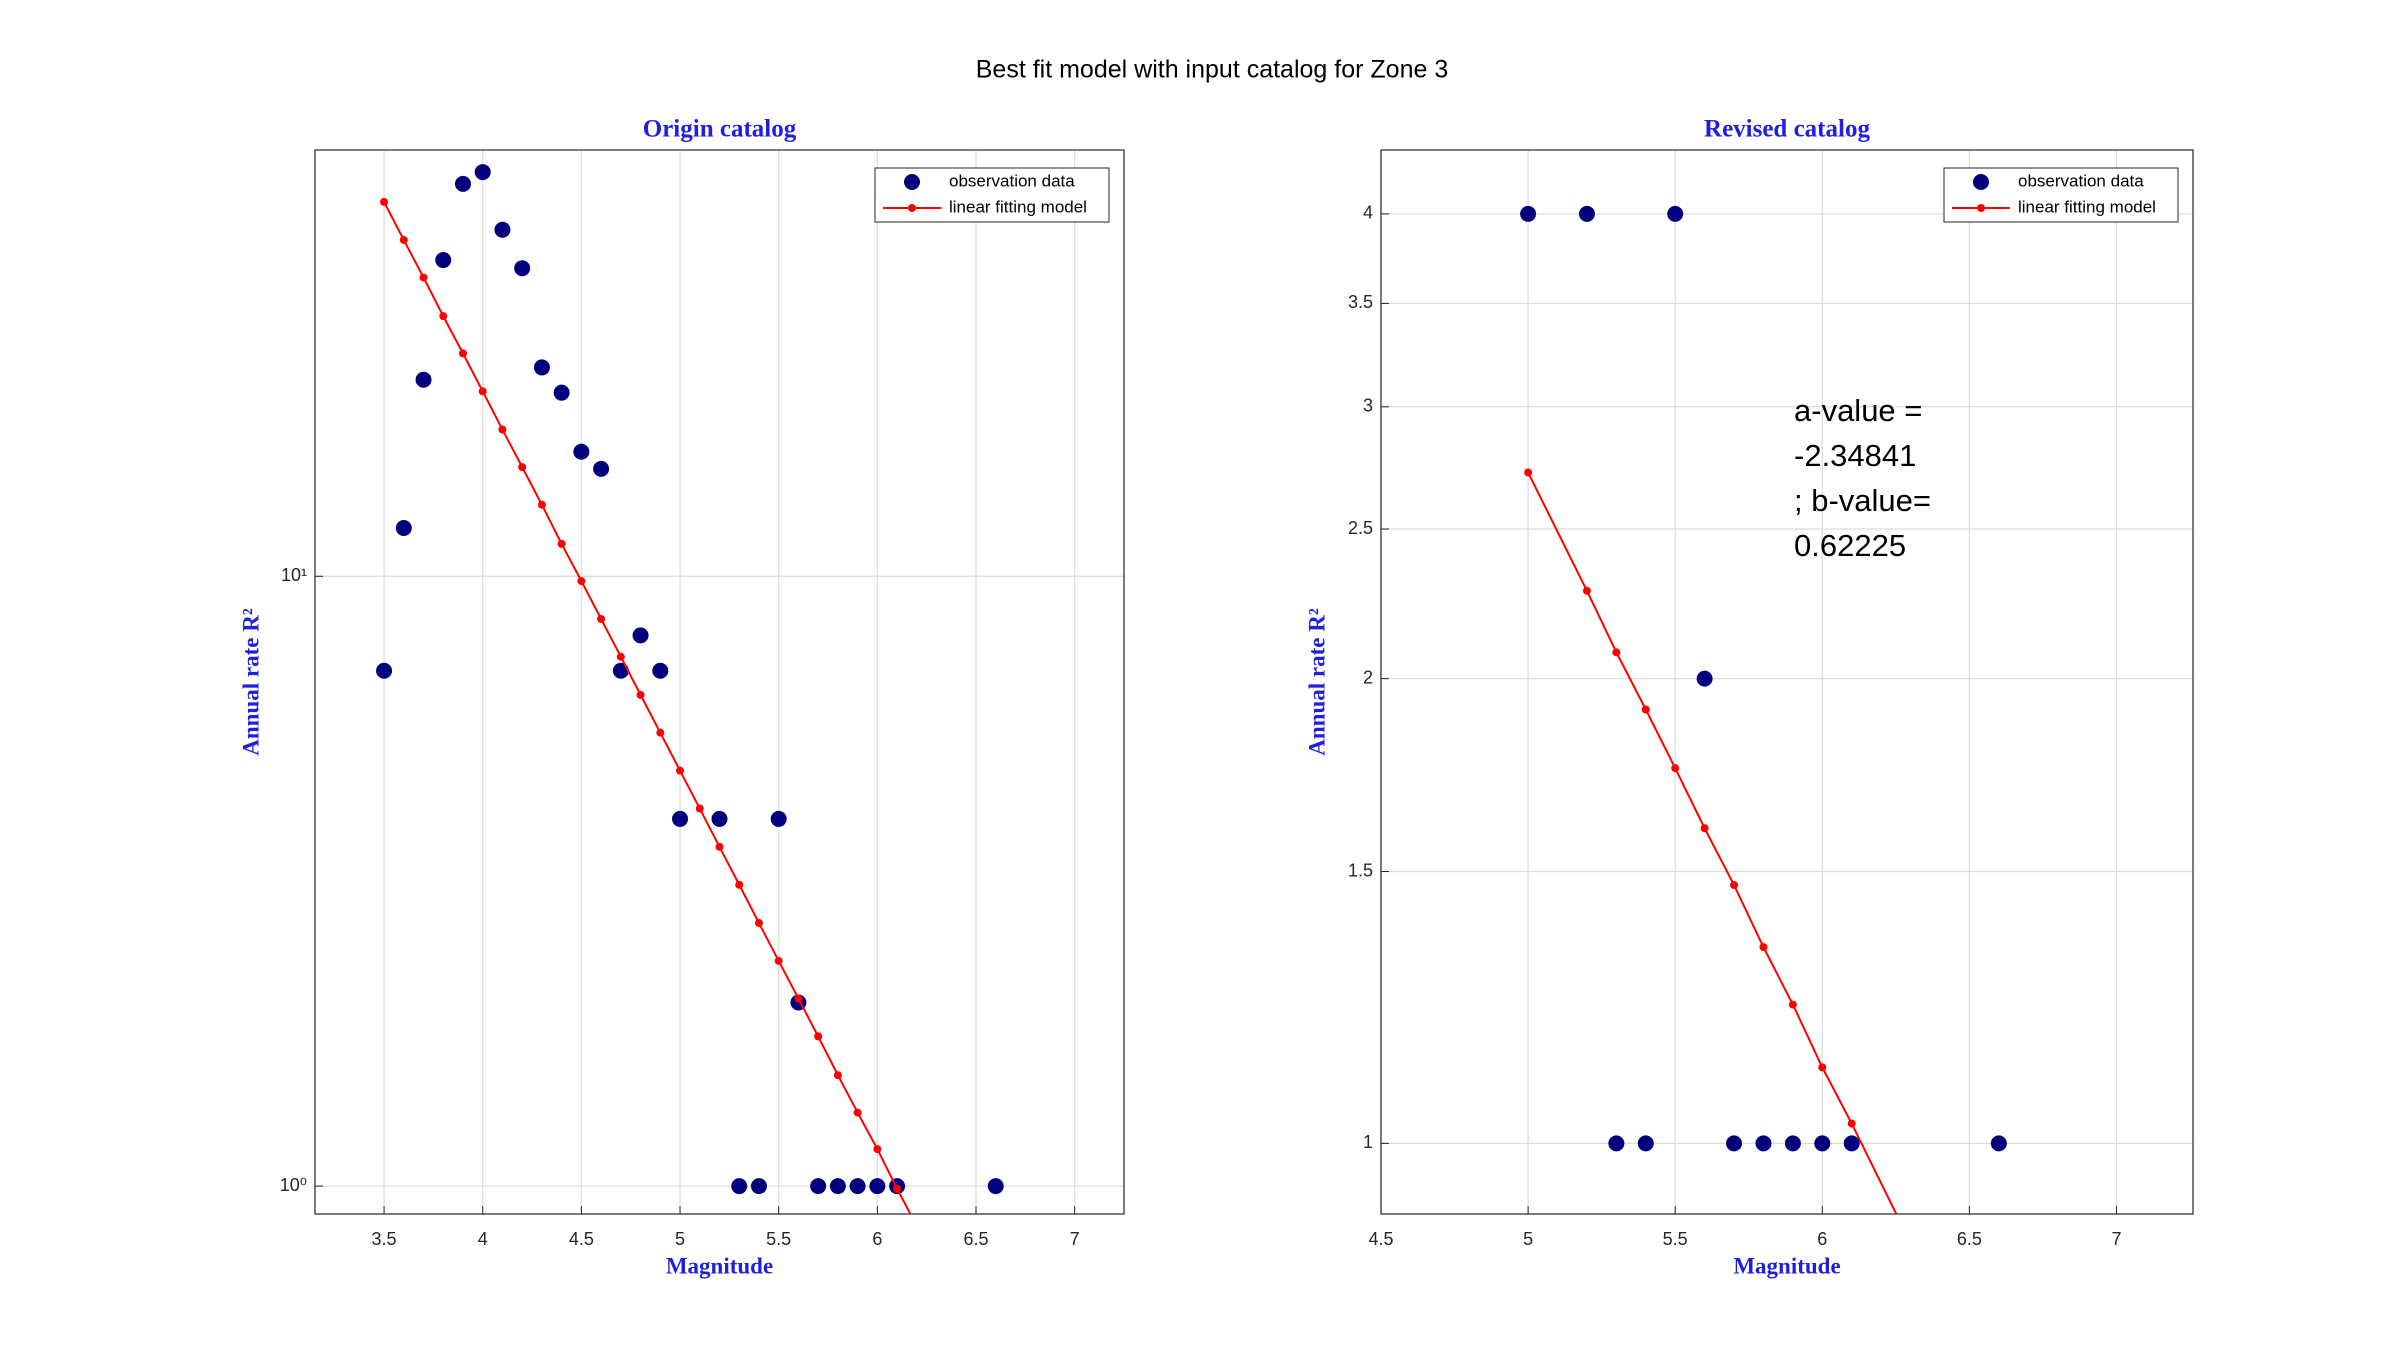  Describe the element at coordinates (778, 1239) in the screenshot. I see `x-tick-label: 5.5` at that location.